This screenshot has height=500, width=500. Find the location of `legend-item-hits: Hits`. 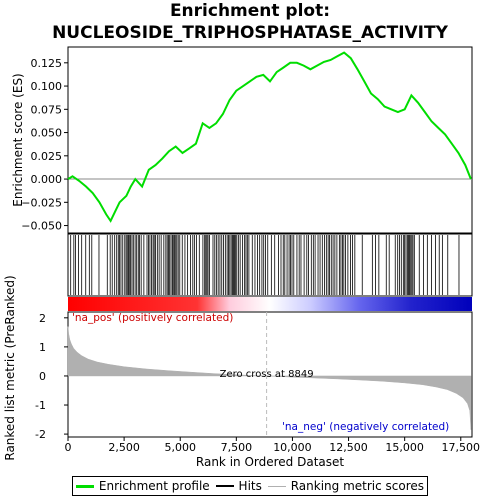

legend-item-hits: Hits is located at coordinates (238, 486).